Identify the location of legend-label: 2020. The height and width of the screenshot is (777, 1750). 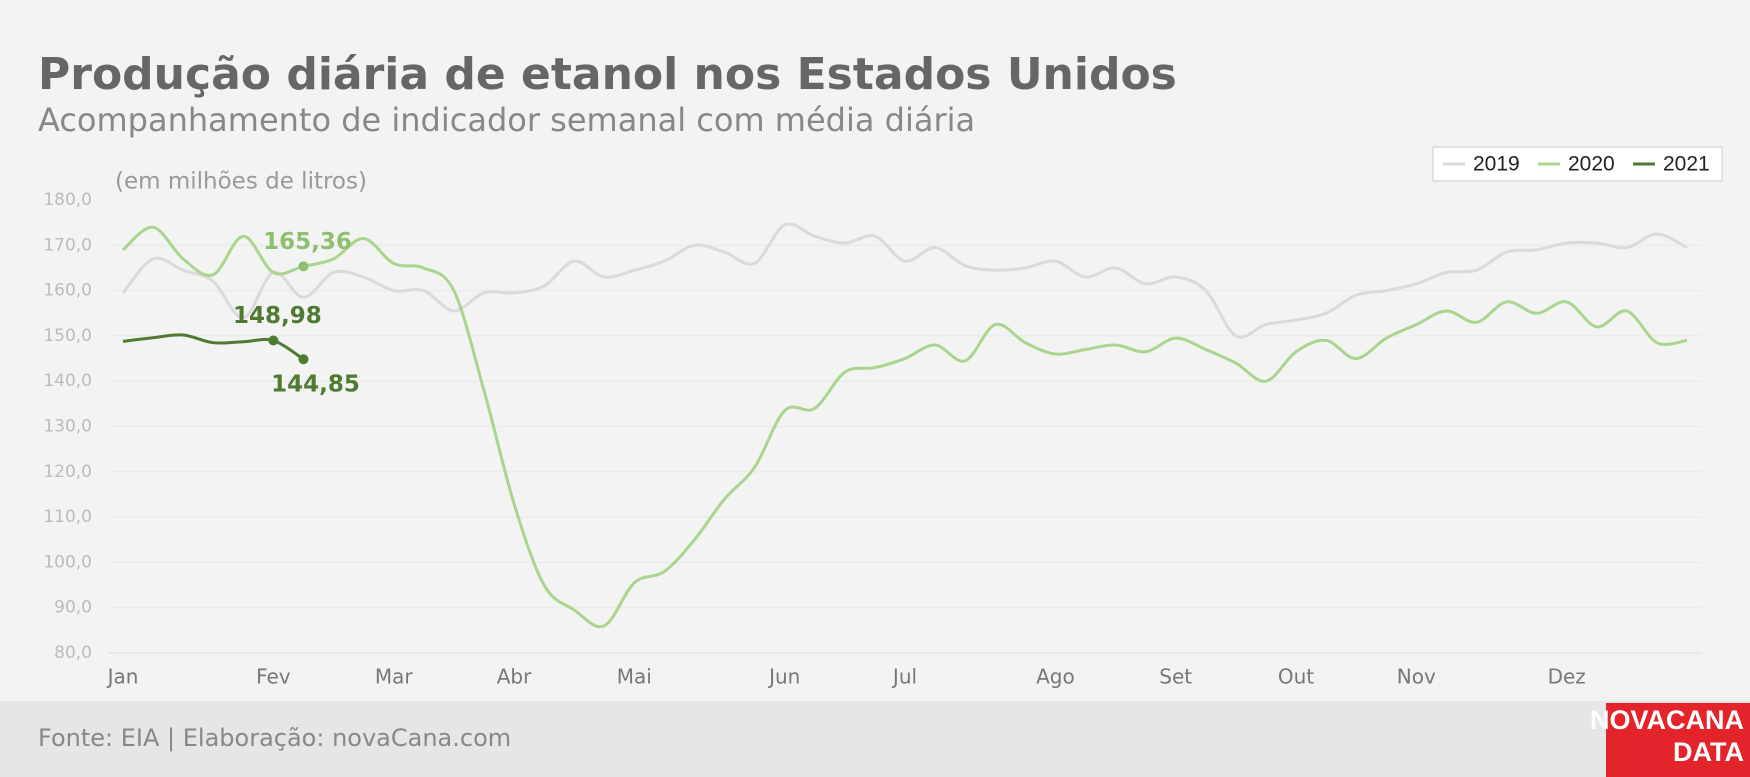
(1591, 164).